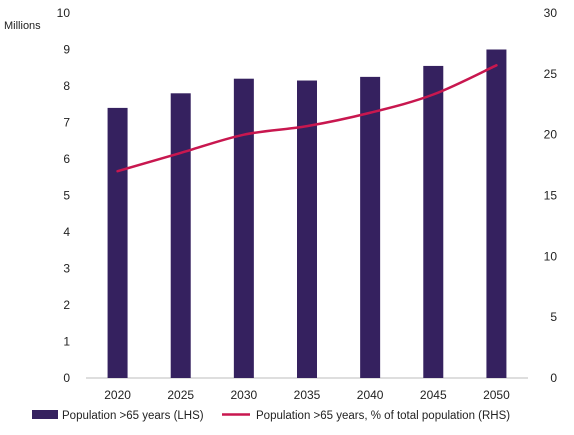 The image size is (574, 435). I want to click on left-tick-label: 4, so click(66, 232).